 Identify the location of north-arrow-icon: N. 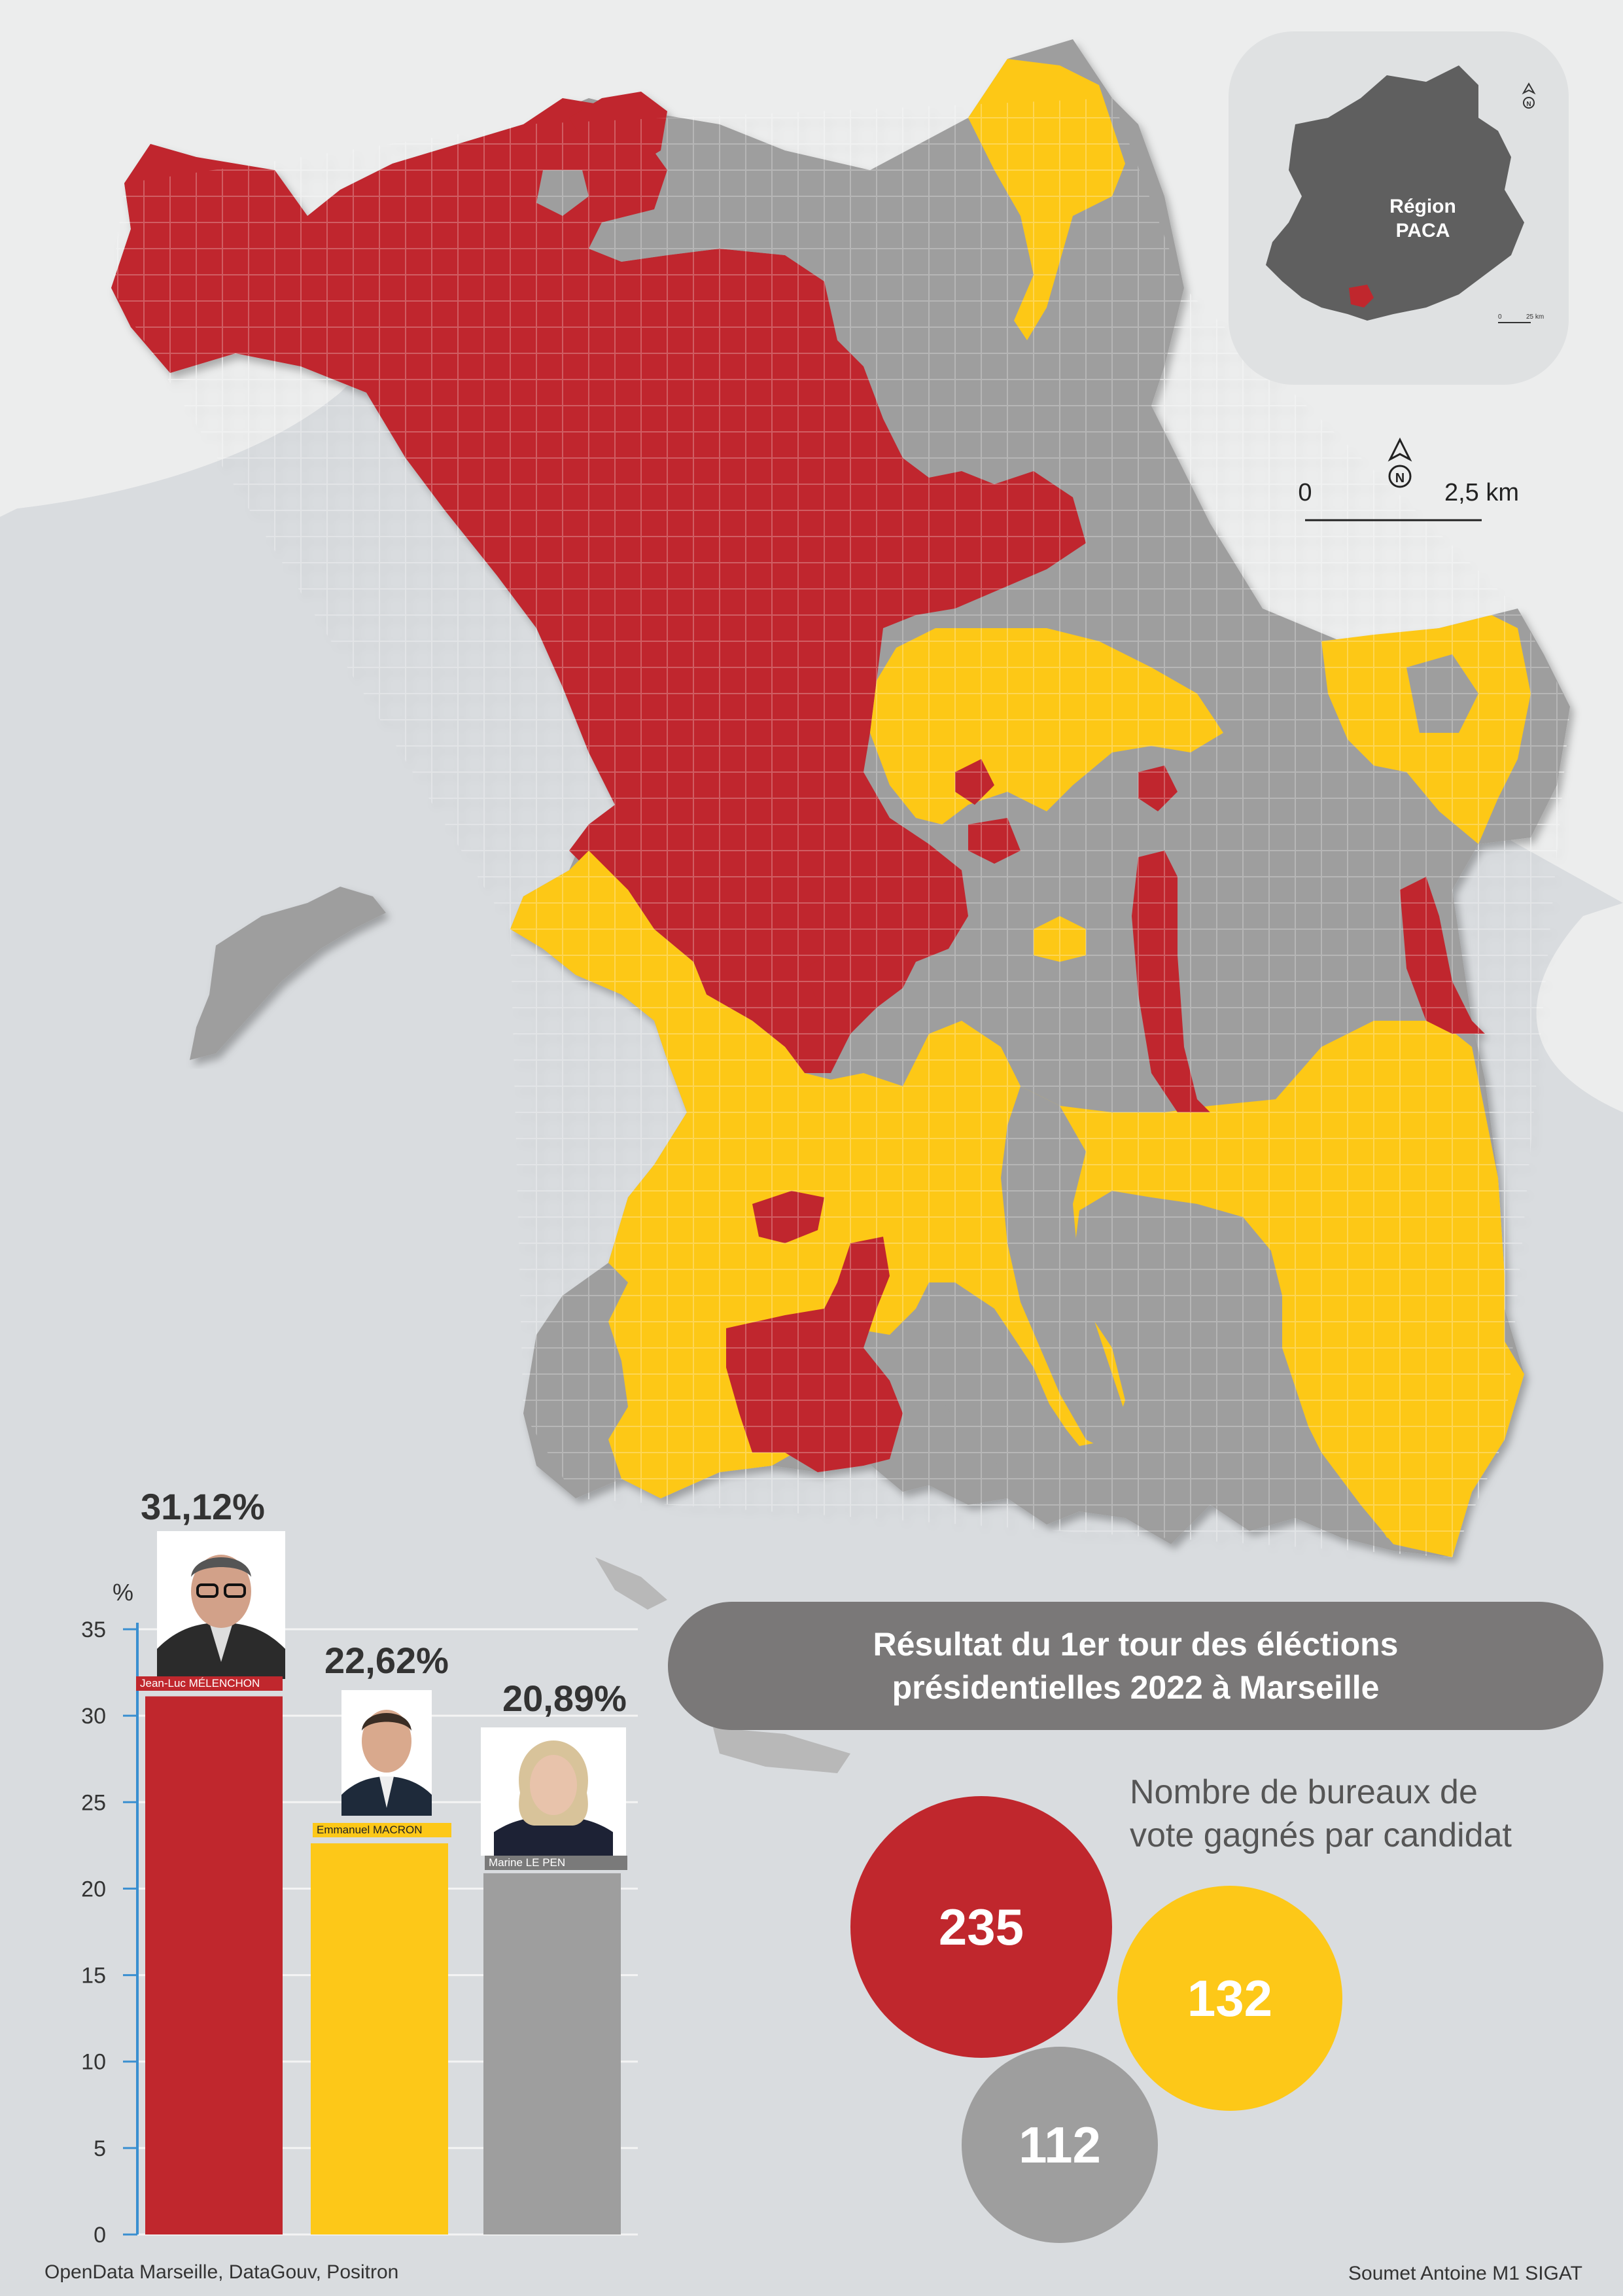
(1400, 462).